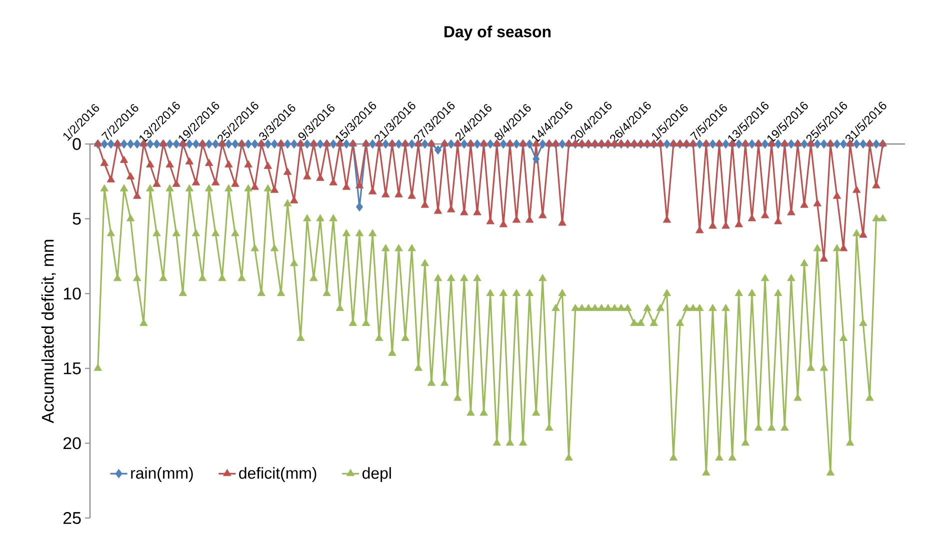 This screenshot has height=540, width=951. What do you see at coordinates (162, 474) in the screenshot?
I see `legend-label: rain(mm)` at bounding box center [162, 474].